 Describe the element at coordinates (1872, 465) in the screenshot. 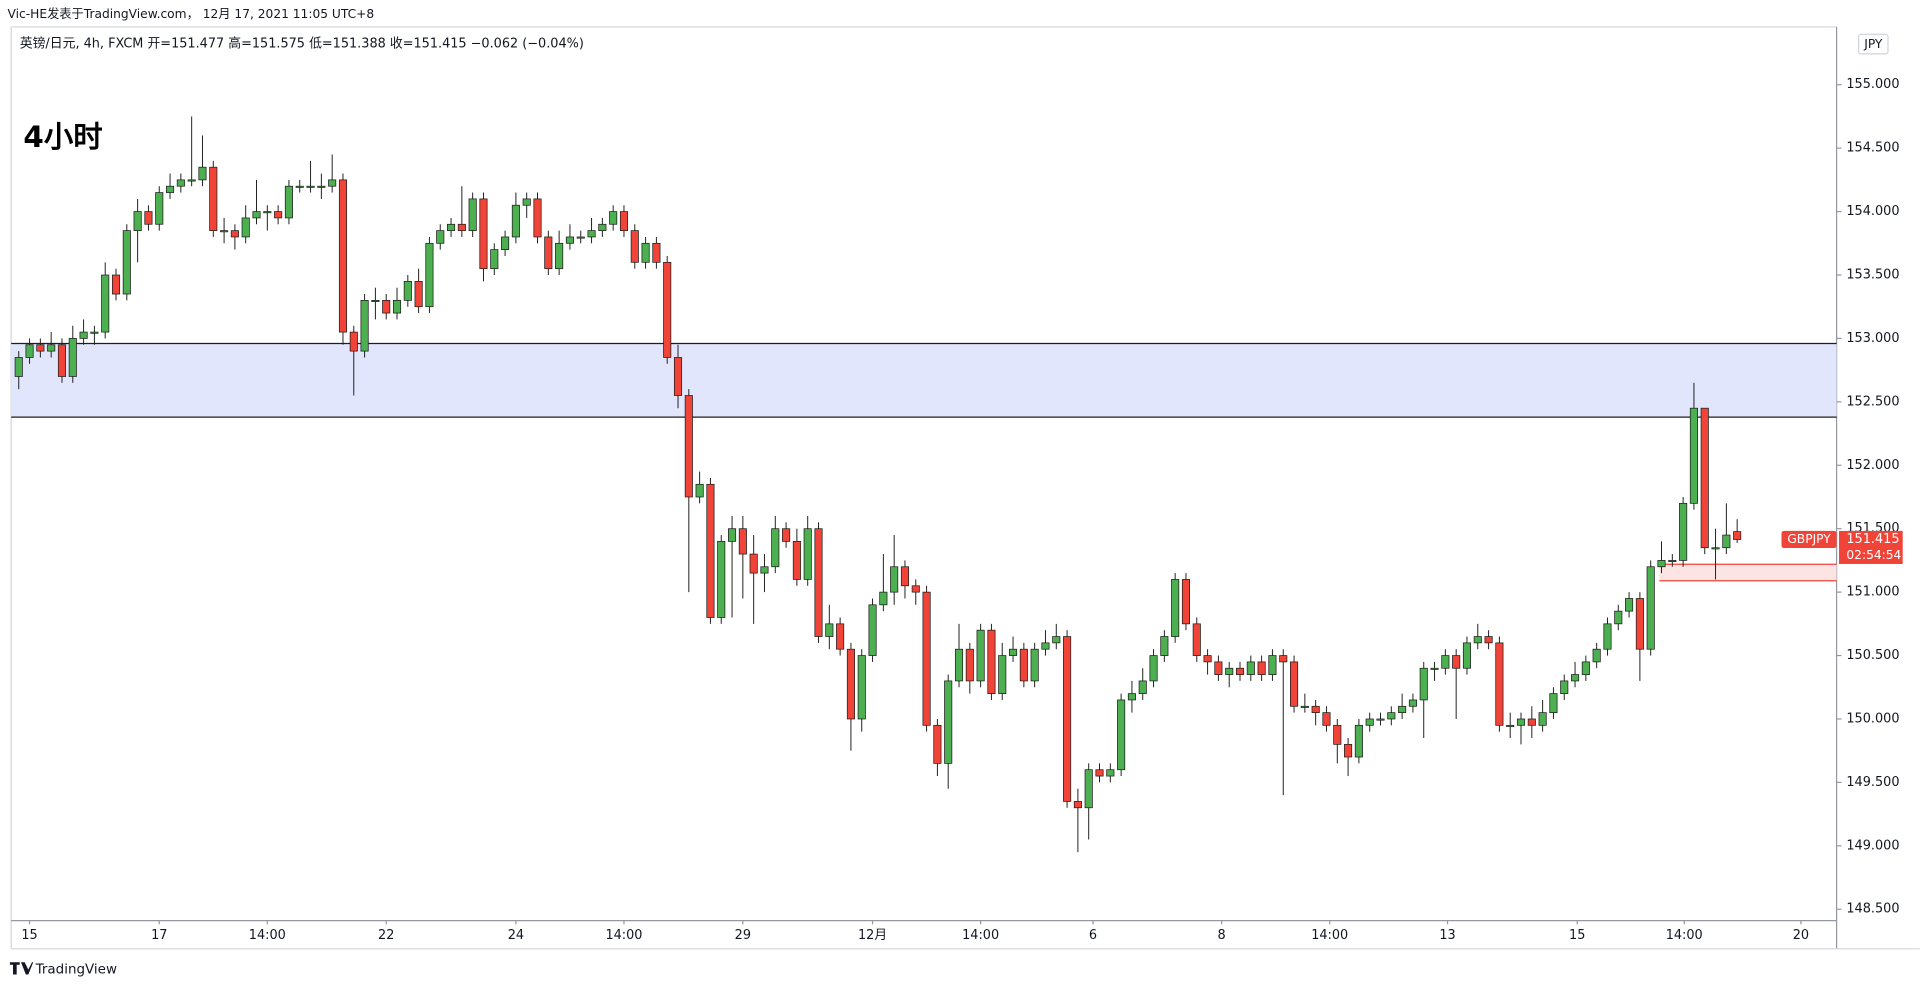

I see `y-tick-label: 152.000` at that location.